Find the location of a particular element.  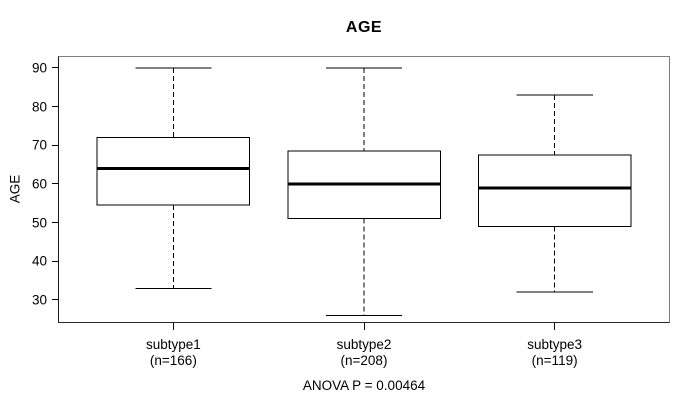

y-tick-label-80: 80 is located at coordinates (39, 107).